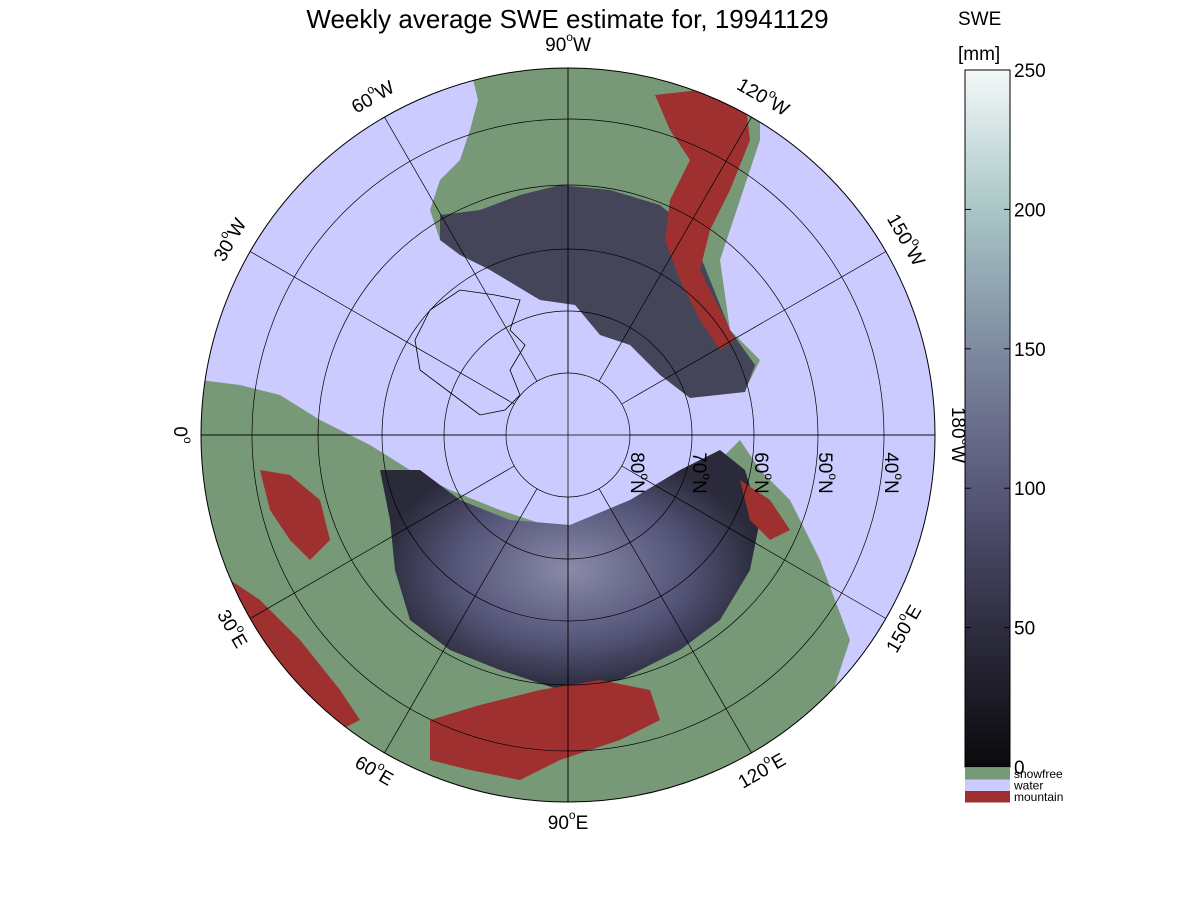 This screenshot has width=1200, height=900. Describe the element at coordinates (987, 785) in the screenshot. I see `legend-swatch-water` at that location.